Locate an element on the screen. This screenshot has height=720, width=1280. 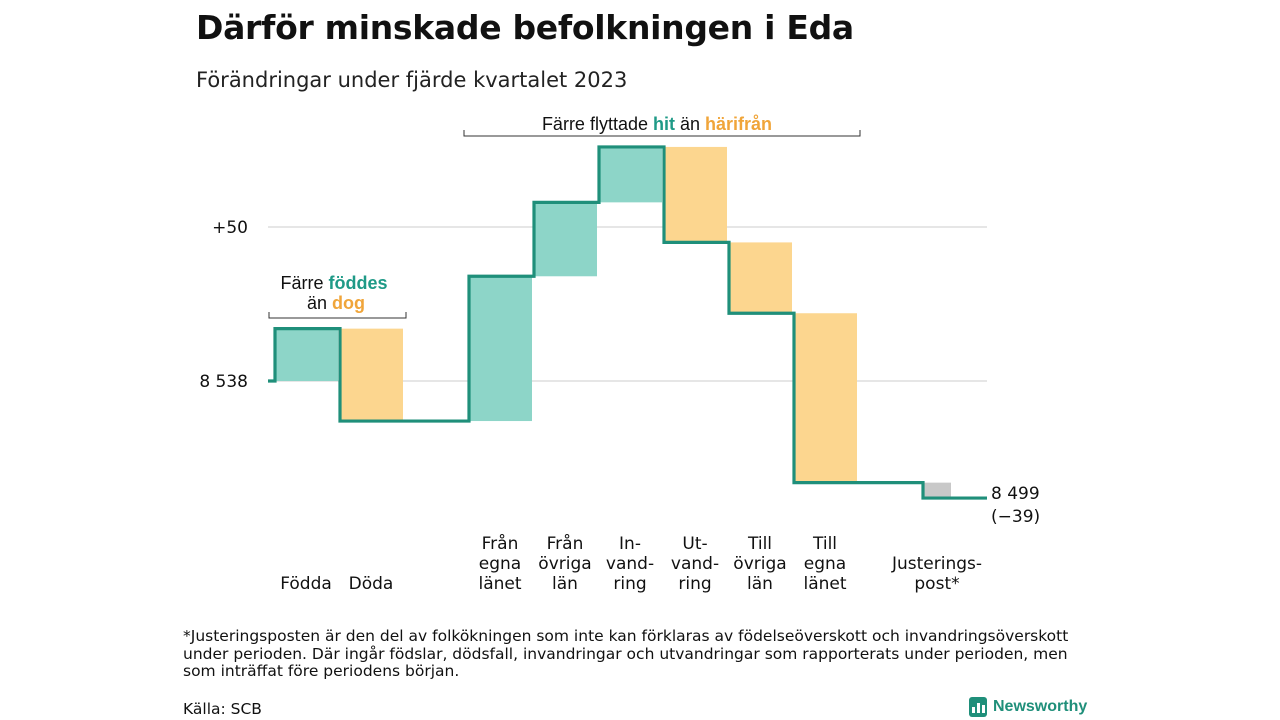
annotation-migration: Färre flyttade hit än härifrån is located at coordinates (657, 124).